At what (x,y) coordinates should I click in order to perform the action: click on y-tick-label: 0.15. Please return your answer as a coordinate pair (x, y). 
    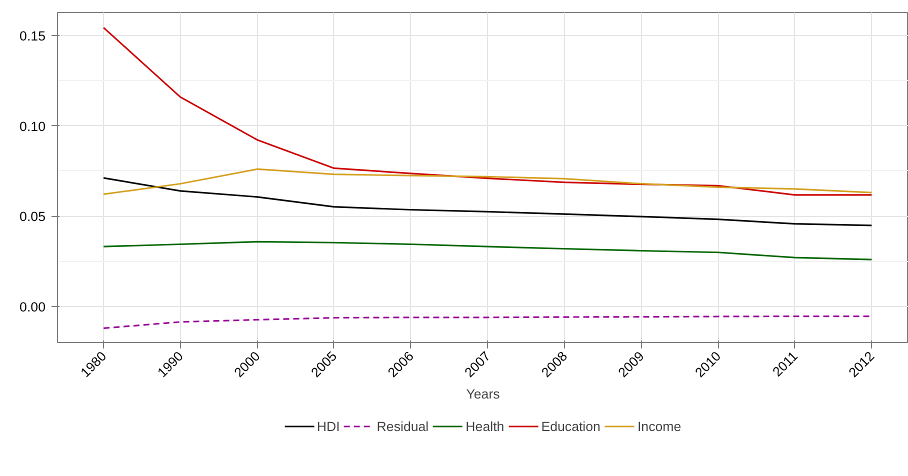
    Looking at the image, I should click on (33, 36).